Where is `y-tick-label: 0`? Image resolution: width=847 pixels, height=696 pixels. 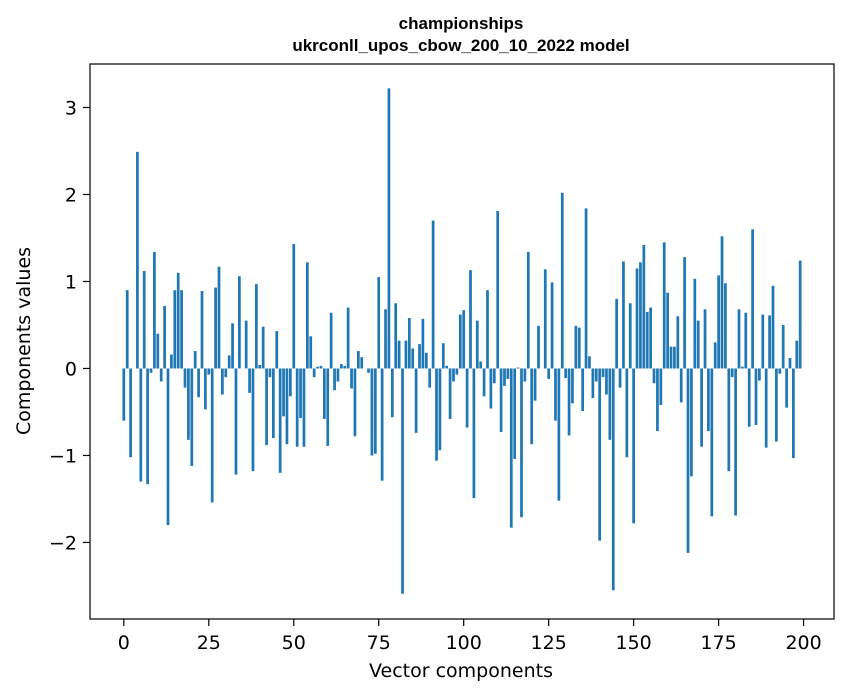
y-tick-label: 0 is located at coordinates (71, 369).